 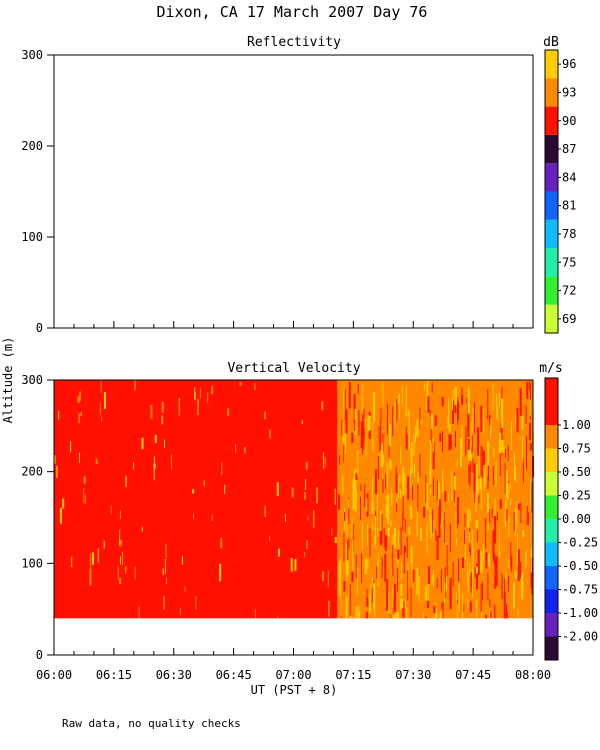 I want to click on reflectivity-colorbar-tick-label: 81, so click(x=569, y=206).